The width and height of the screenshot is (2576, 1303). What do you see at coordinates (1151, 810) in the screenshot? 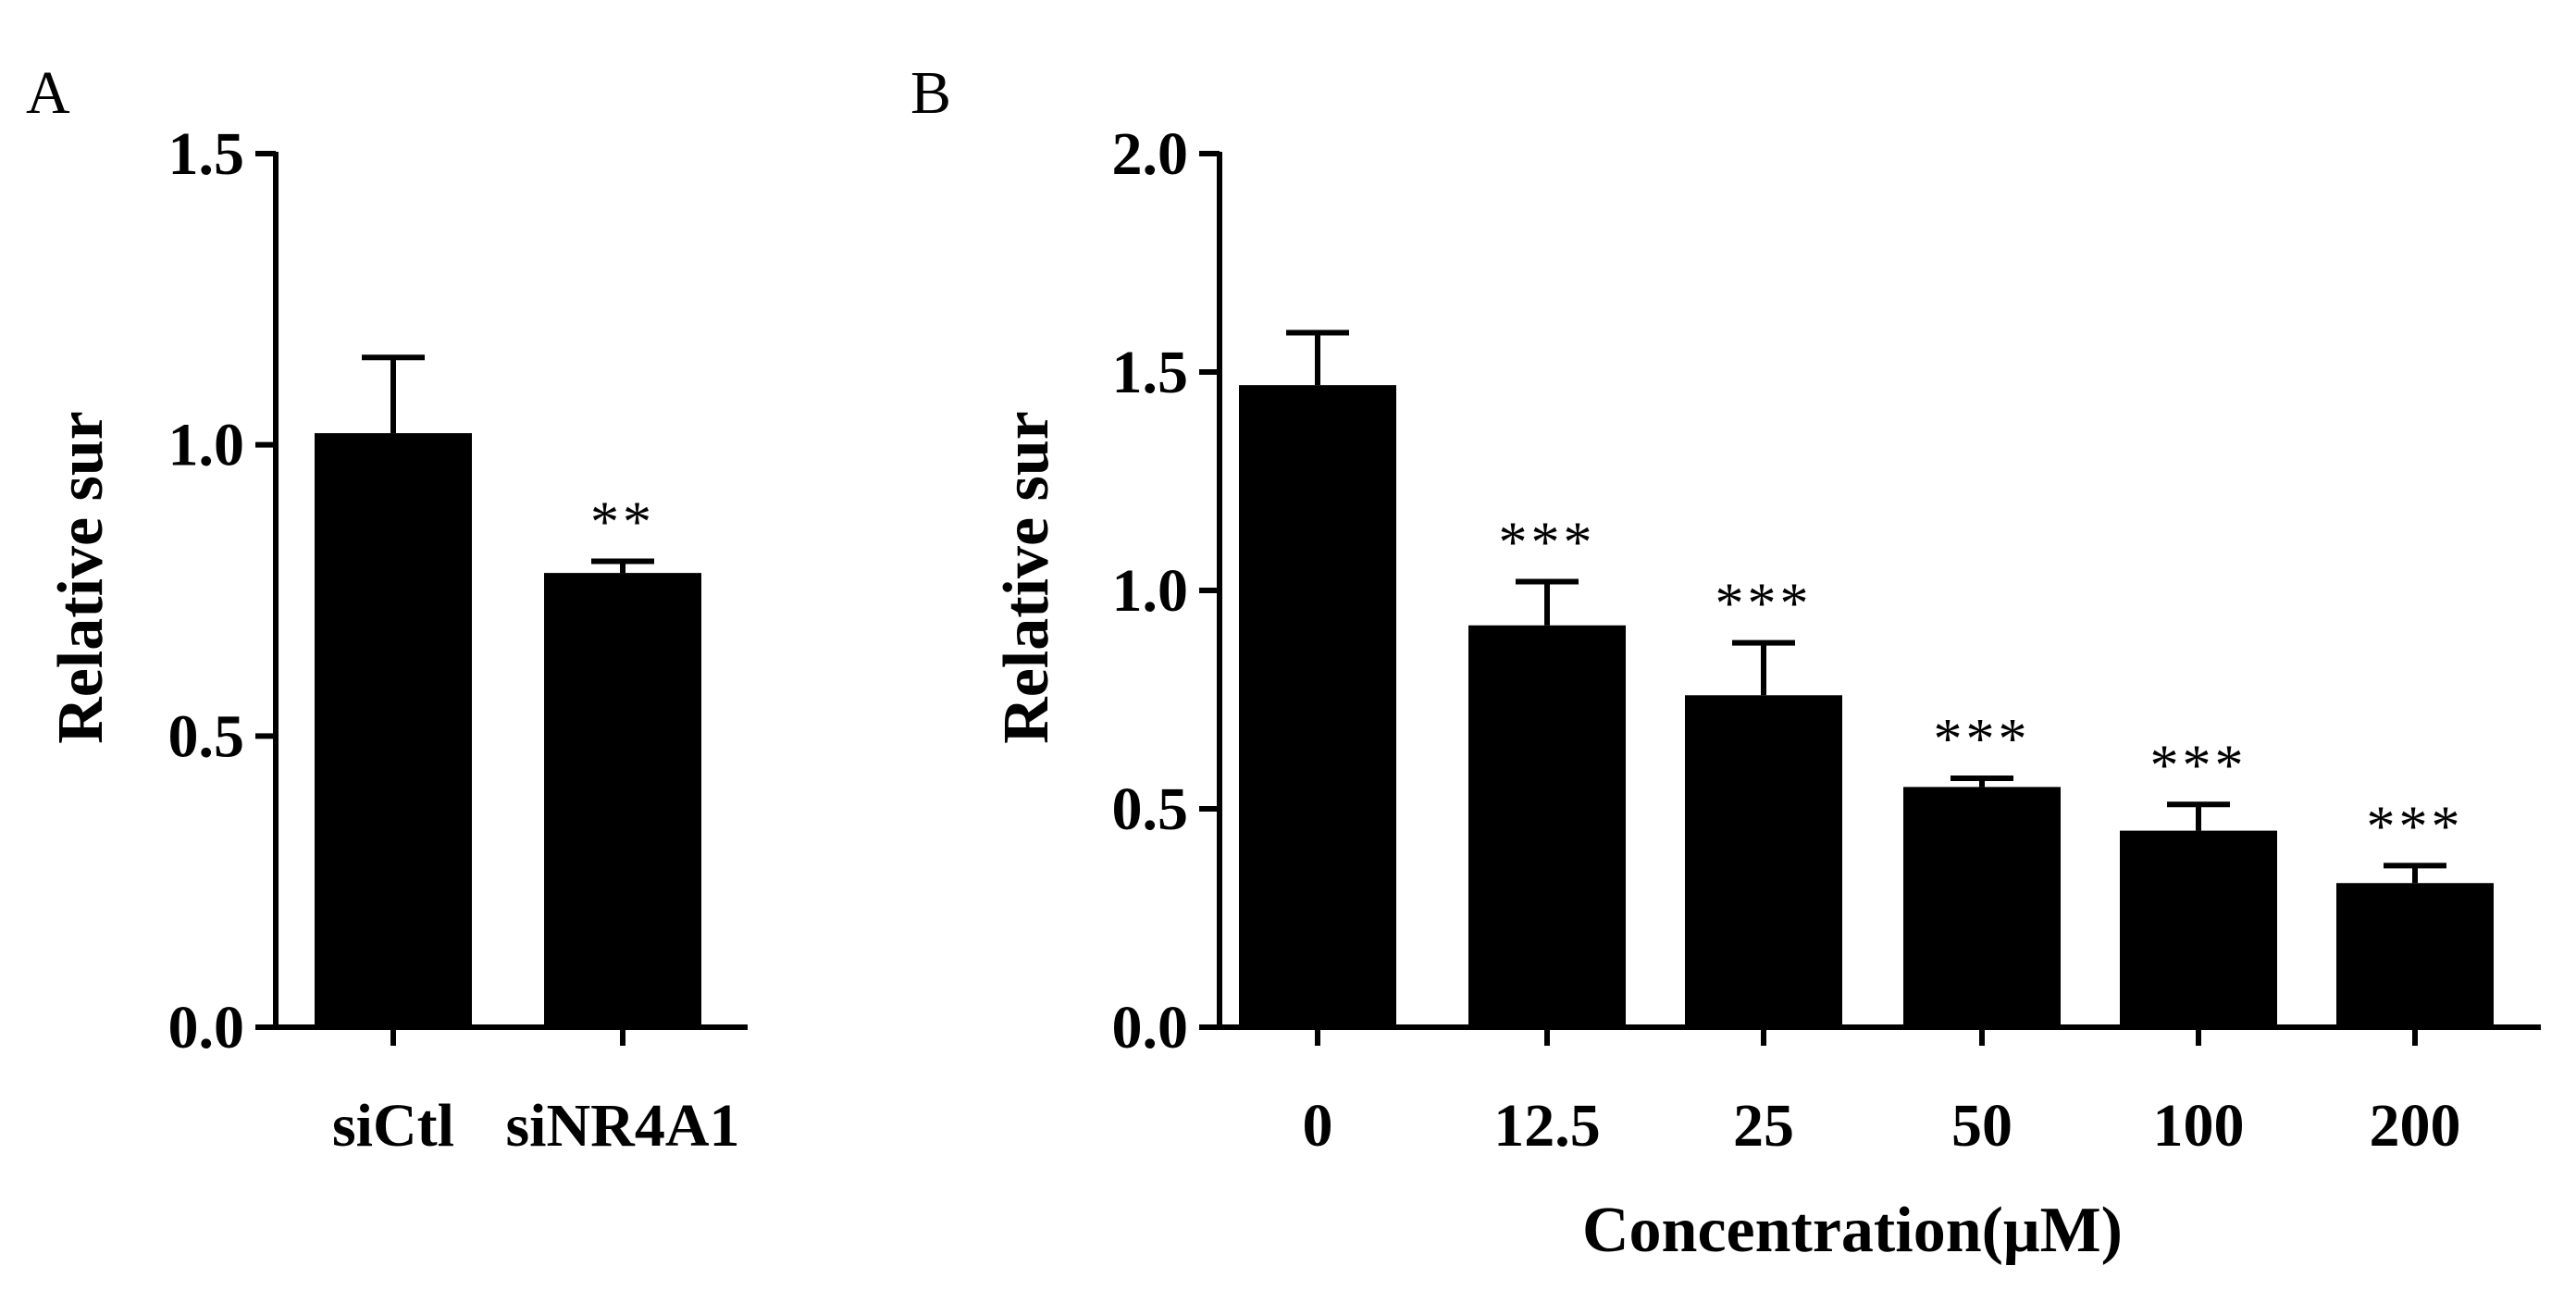
I see `panel-b-y-tick-label: 0.5` at bounding box center [1151, 810].